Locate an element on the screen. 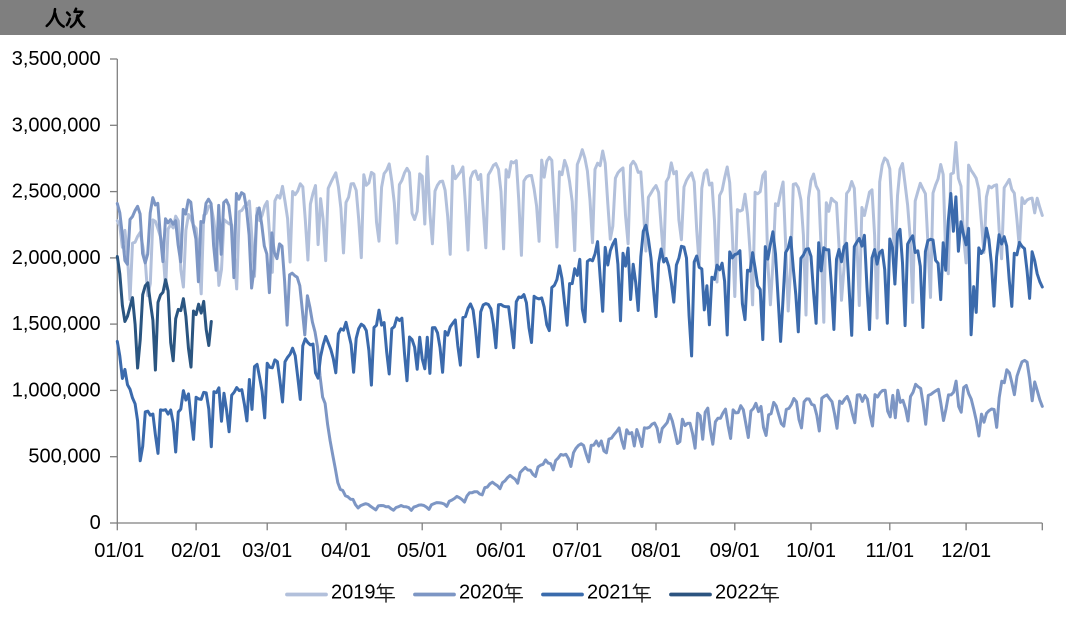 This screenshot has height=625, width=1066. svg-text: 10/01 is located at coordinates (811, 551).